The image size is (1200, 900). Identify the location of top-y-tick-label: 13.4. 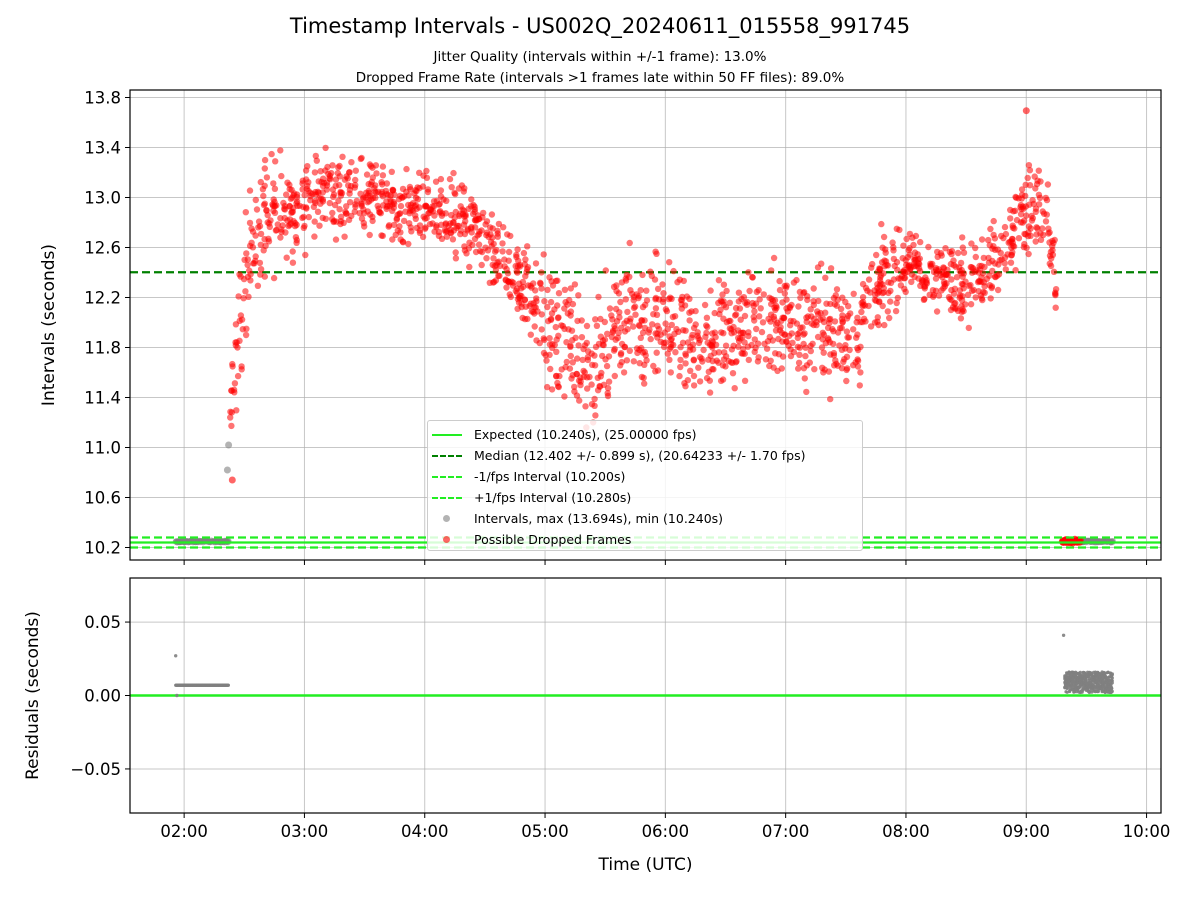
(102, 148).